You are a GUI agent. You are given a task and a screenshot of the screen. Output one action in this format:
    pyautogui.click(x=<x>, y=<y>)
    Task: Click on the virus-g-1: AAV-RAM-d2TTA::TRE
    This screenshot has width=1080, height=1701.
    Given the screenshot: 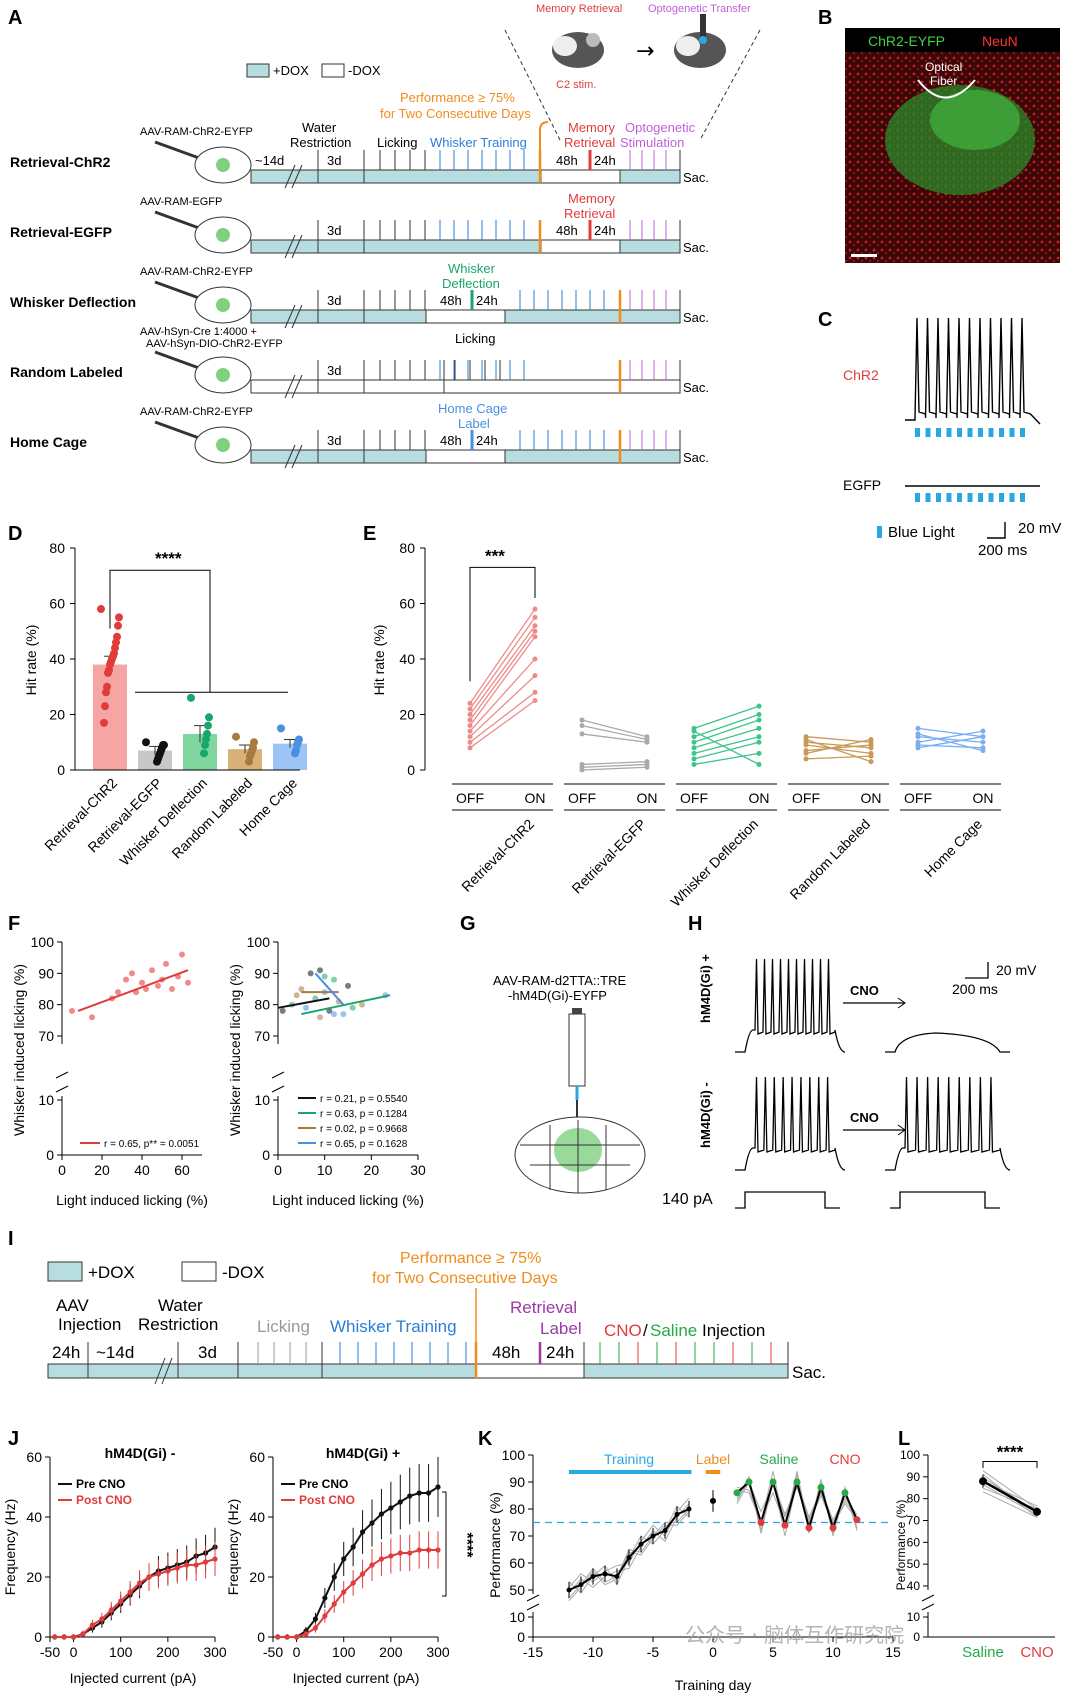 What is the action you would take?
    pyautogui.click(x=559, y=980)
    